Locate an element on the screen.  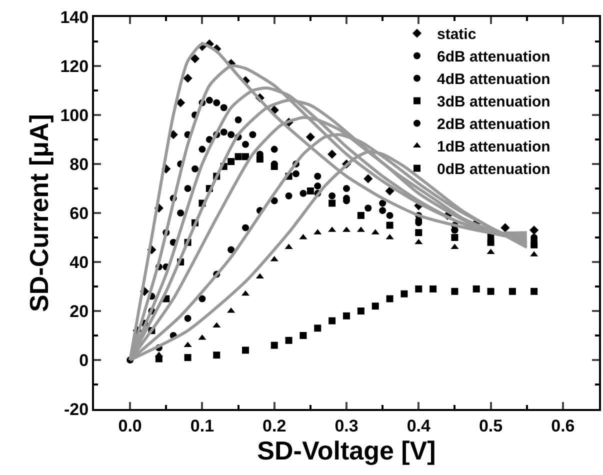
y-tick-label: 40 is located at coordinates (79, 262).